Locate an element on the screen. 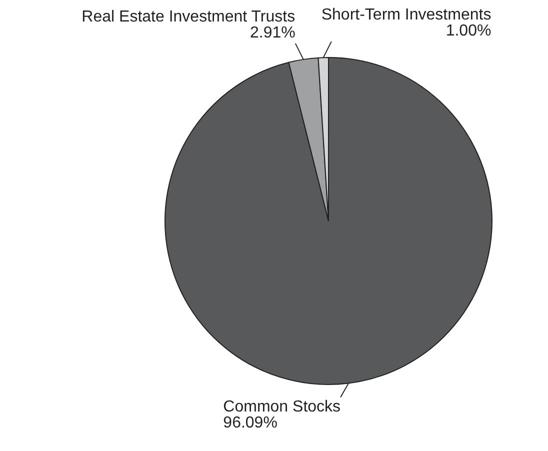 Image resolution: width=548 pixels, height=451 pixels. data-label: 1.00% is located at coordinates (469, 31).